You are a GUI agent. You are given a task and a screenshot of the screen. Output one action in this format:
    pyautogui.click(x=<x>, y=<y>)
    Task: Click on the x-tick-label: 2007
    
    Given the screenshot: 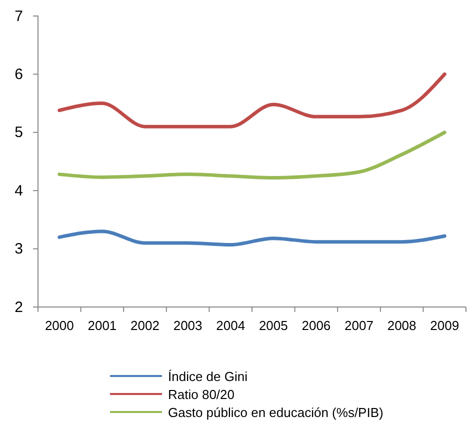 What is the action you would take?
    pyautogui.click(x=359, y=326)
    